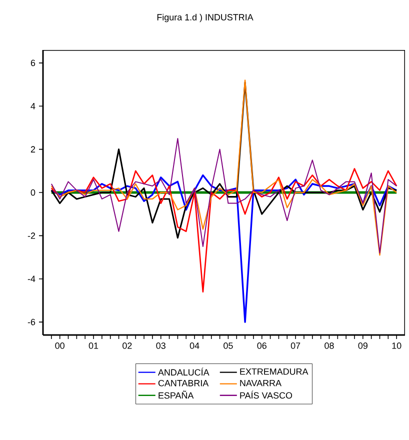 The width and height of the screenshot is (409, 440). What do you see at coordinates (329, 345) in the screenshot?
I see `x-tick-label: 08` at bounding box center [329, 345].